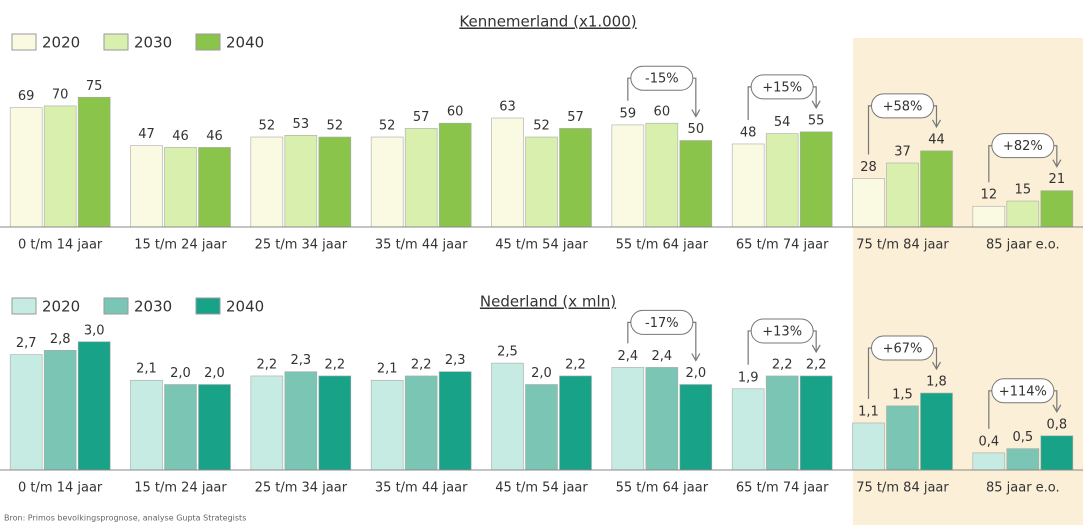 This screenshot has width=1083, height=525. Describe the element at coordinates (696, 129) in the screenshot. I see `data-label: 50` at that location.